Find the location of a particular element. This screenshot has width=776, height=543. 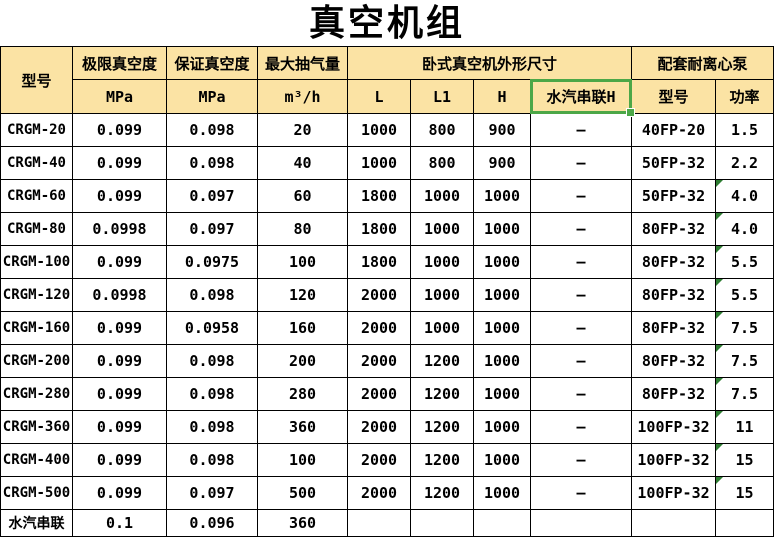

cell-dim-l1 is located at coordinates (442, 523).